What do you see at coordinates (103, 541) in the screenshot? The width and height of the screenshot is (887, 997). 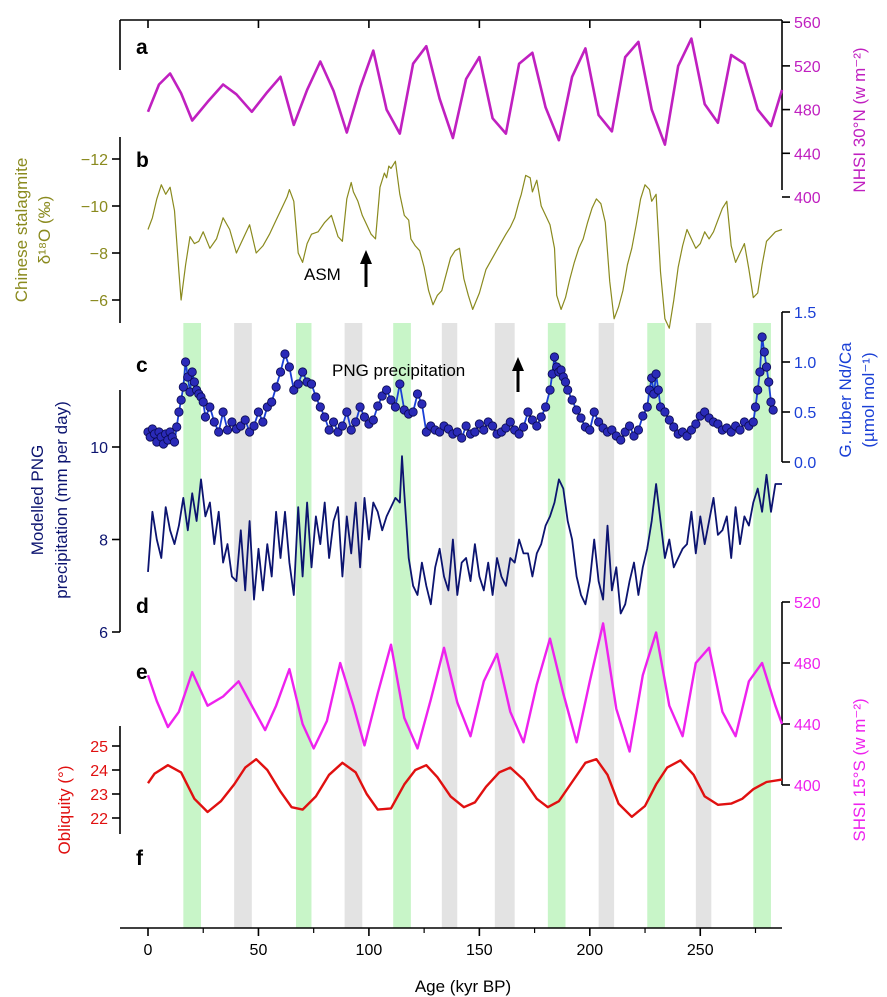 I see `png-tick-label-1: 8` at bounding box center [103, 541].